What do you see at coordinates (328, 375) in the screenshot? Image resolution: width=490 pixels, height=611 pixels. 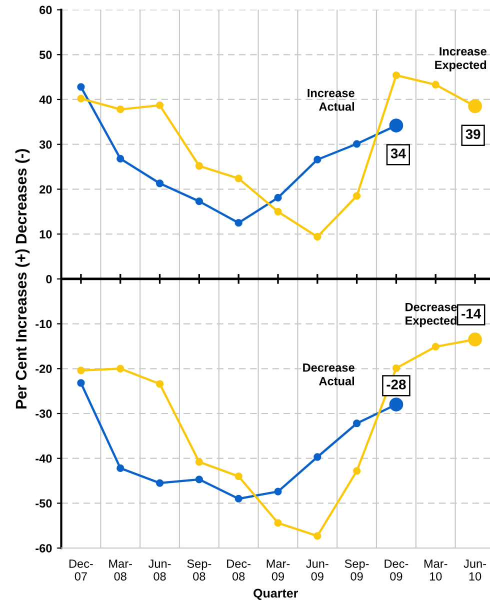 I see `text: Decrease Actual` at bounding box center [328, 375].